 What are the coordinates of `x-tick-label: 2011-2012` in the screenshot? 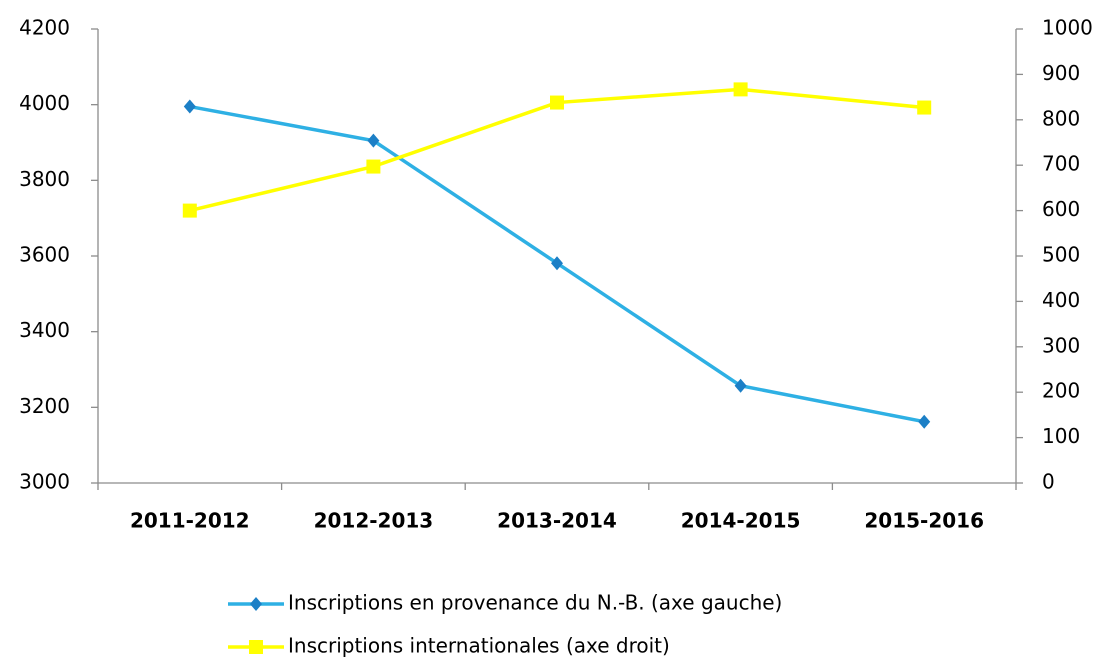 It's located at (190, 521).